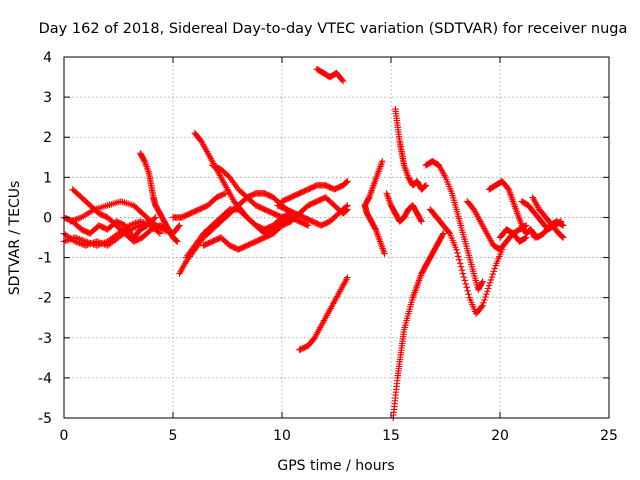 This screenshot has width=640, height=480. Describe the element at coordinates (335, 466) in the screenshot. I see `x-axis-label: GPS time / hours` at that location.